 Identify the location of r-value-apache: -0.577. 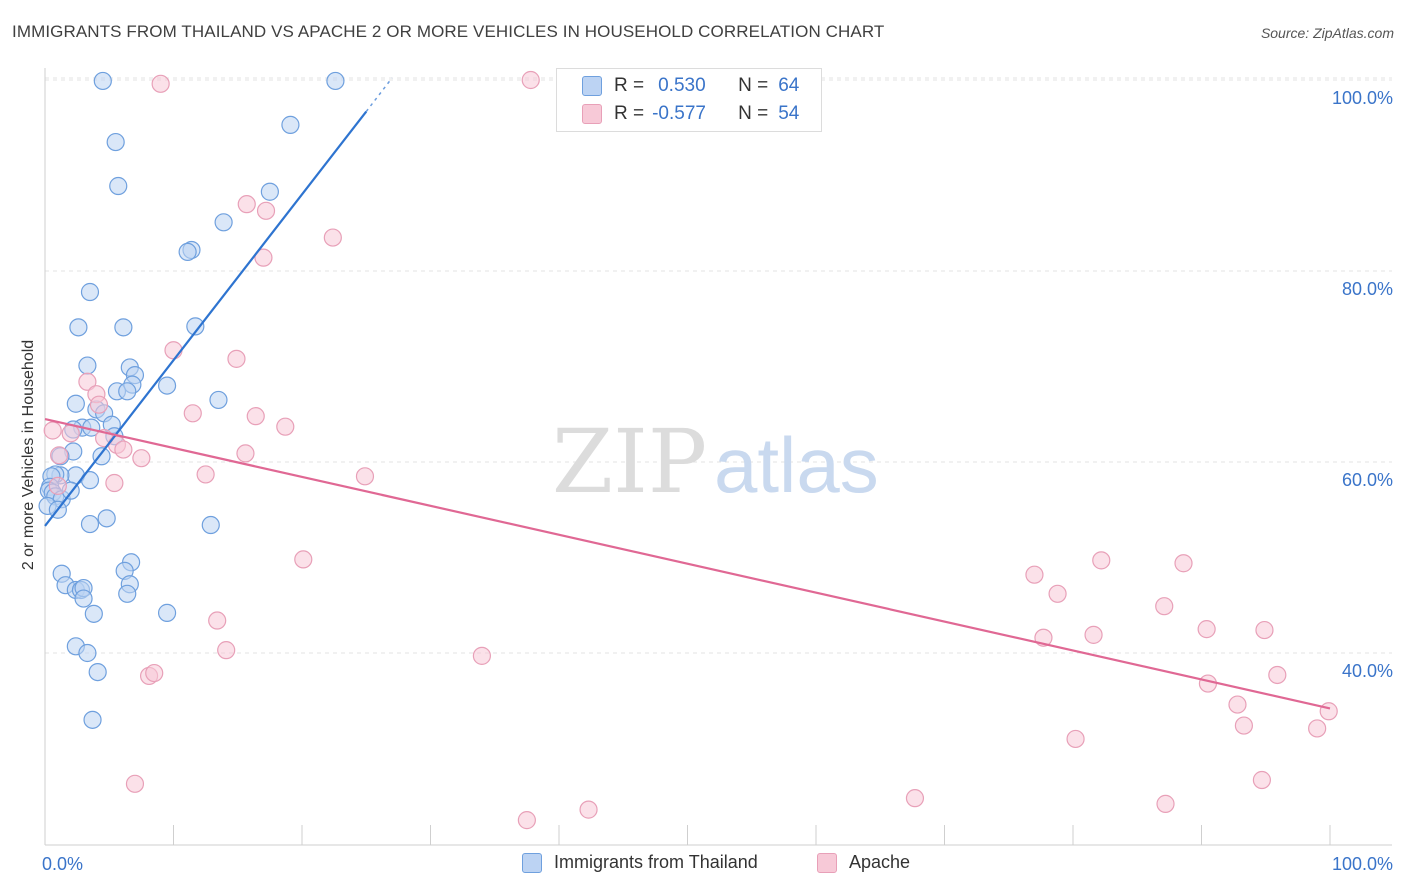
(679, 113).